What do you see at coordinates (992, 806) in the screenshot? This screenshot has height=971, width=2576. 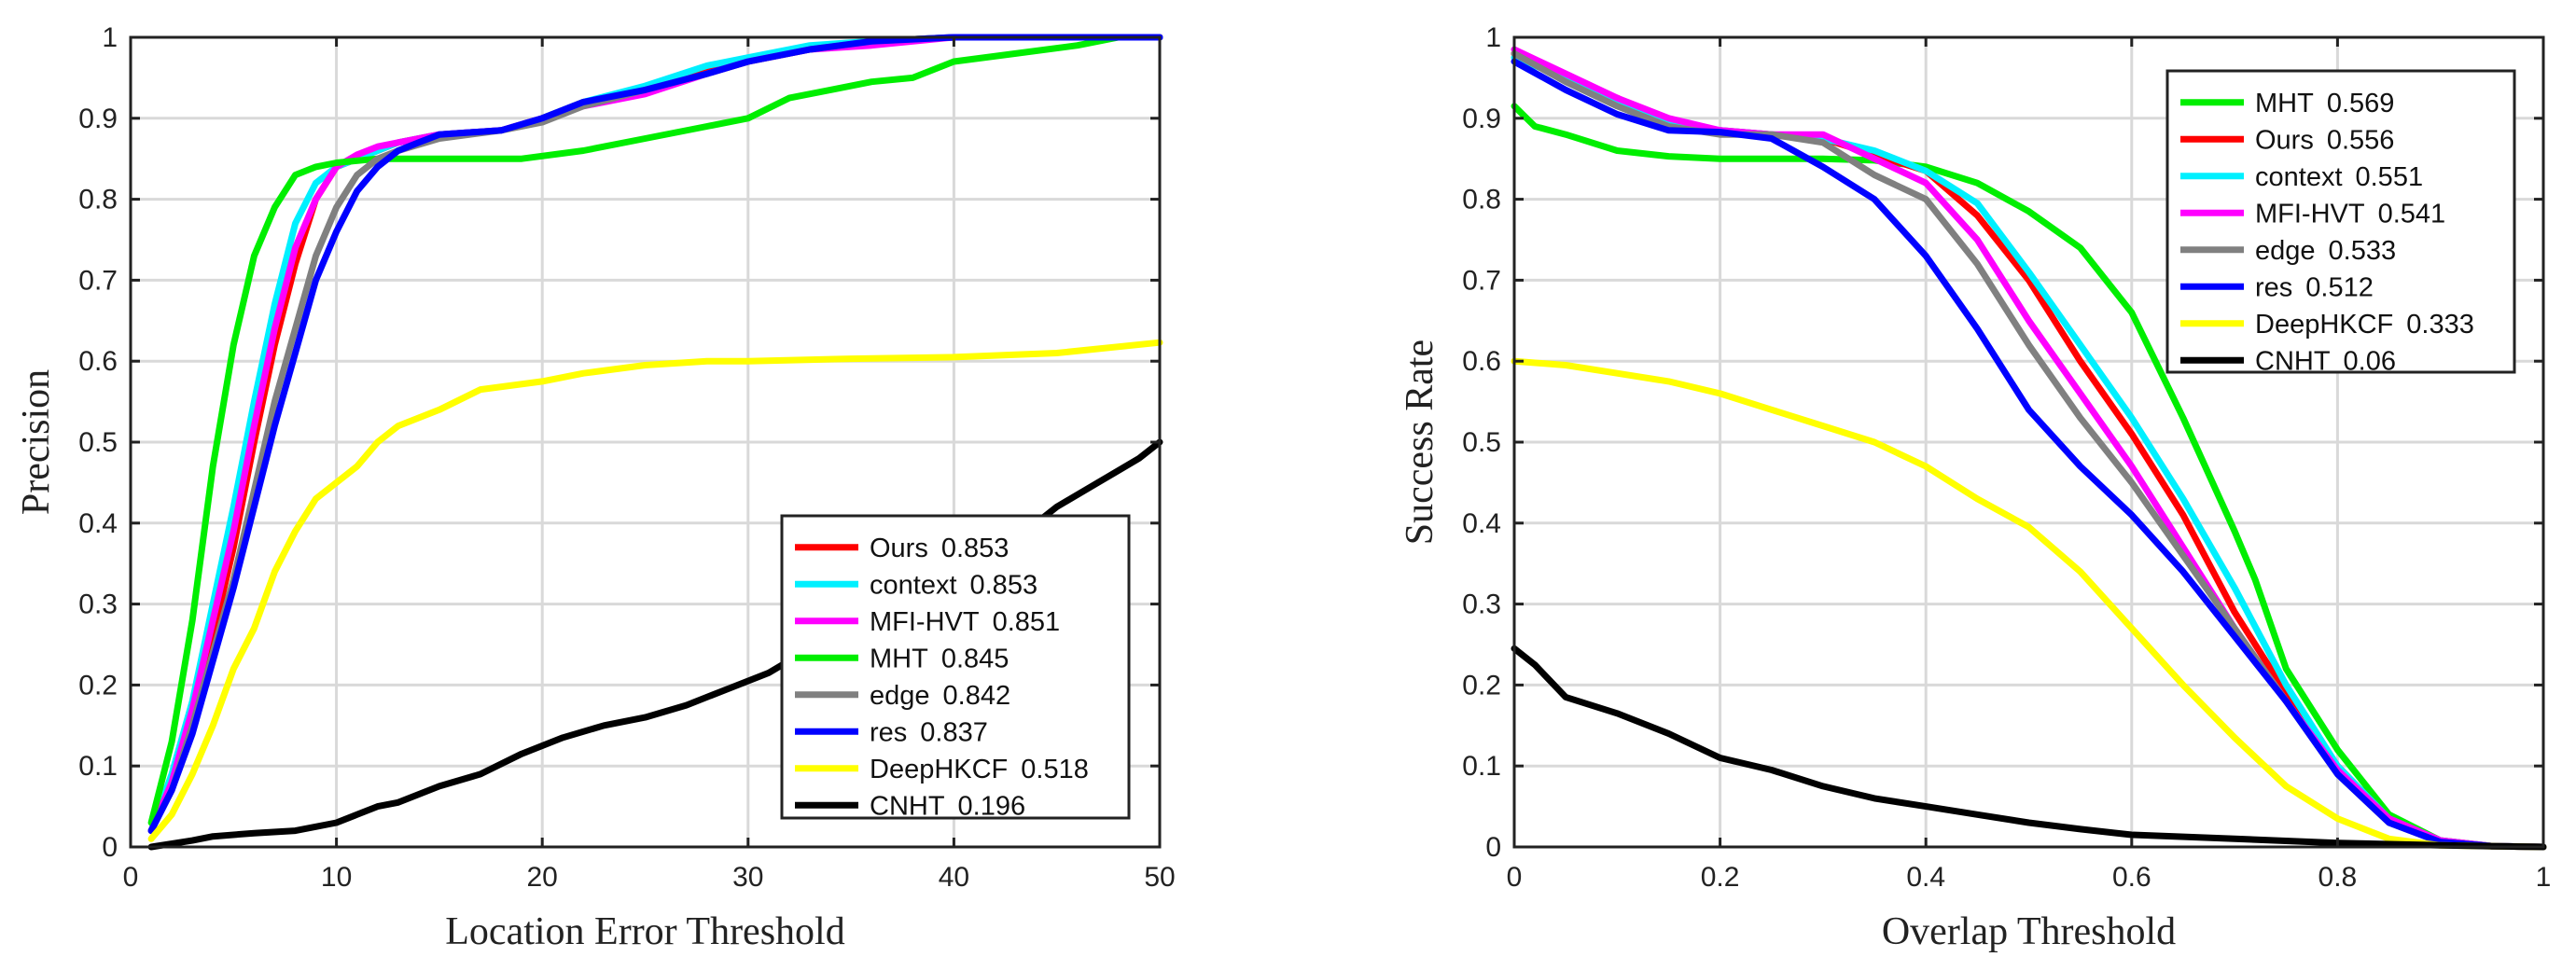 I see `legend-series-score: 0.196` at bounding box center [992, 806].